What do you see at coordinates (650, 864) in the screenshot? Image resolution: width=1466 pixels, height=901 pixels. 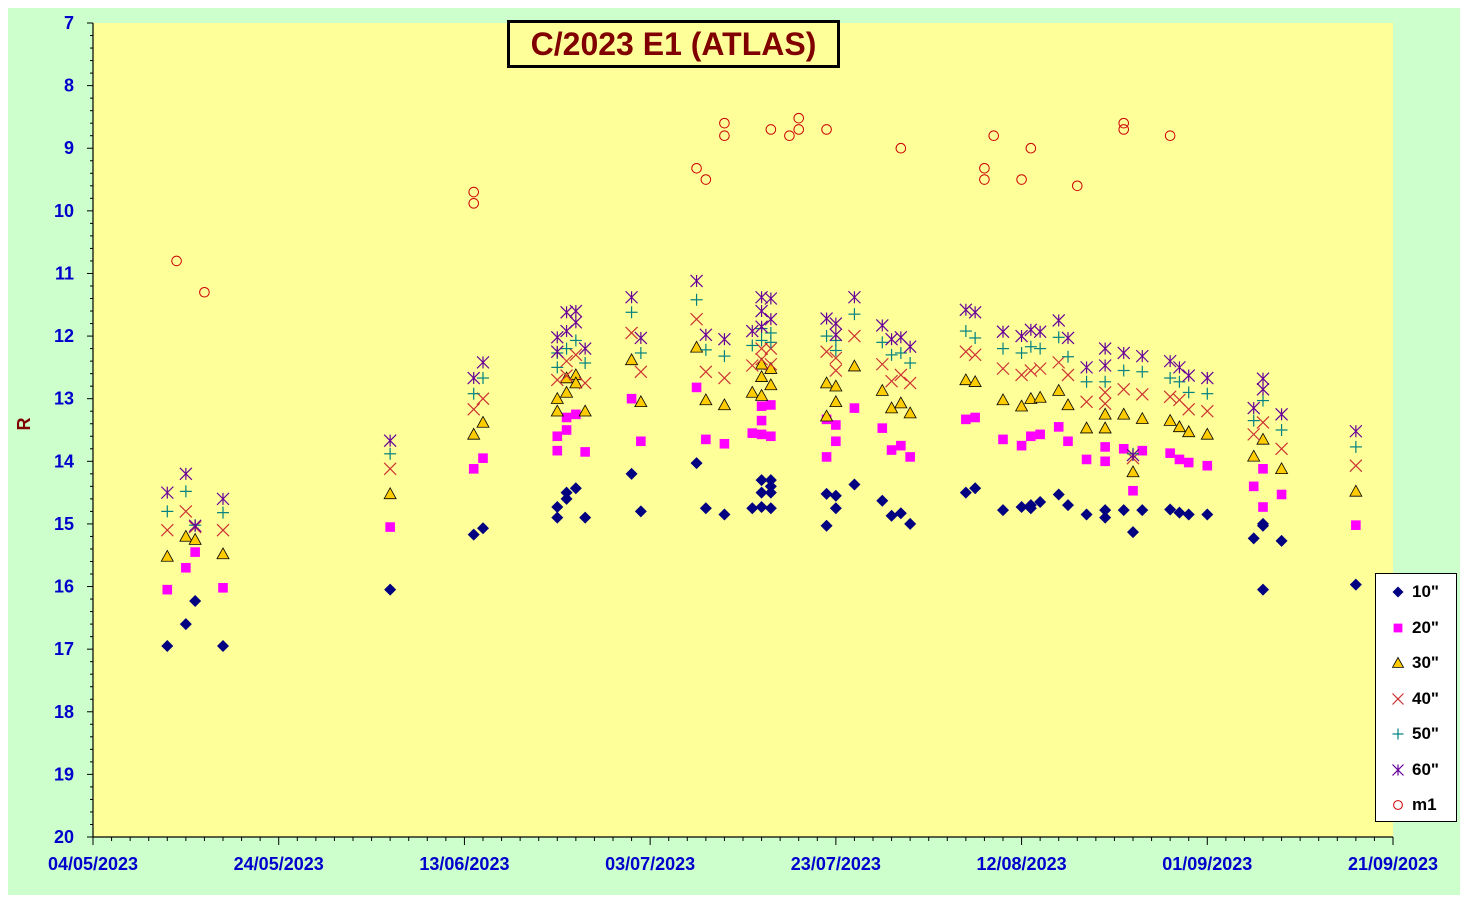 I see `x-tick-label: 03/07/2023` at bounding box center [650, 864].